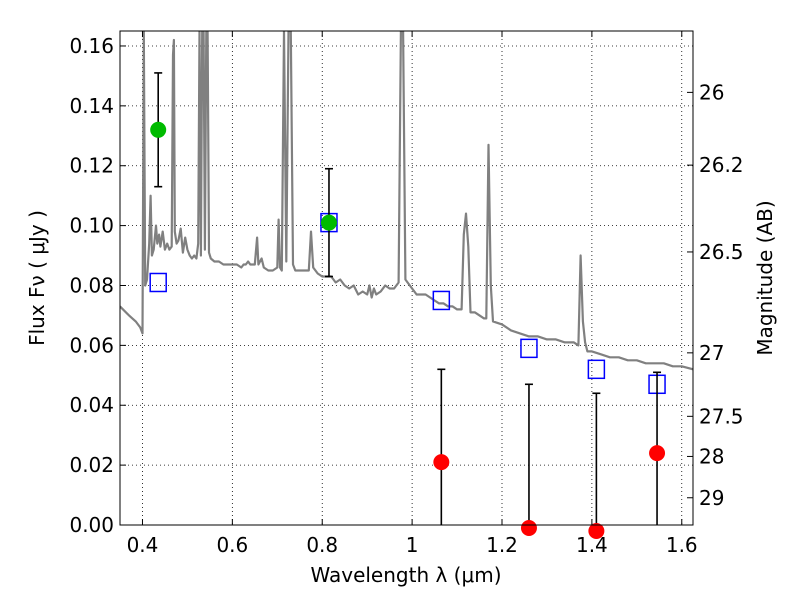 This screenshot has height=600, width=800. Describe the element at coordinates (91, 405) in the screenshot. I see `y-tick-label: 0.04` at that location.